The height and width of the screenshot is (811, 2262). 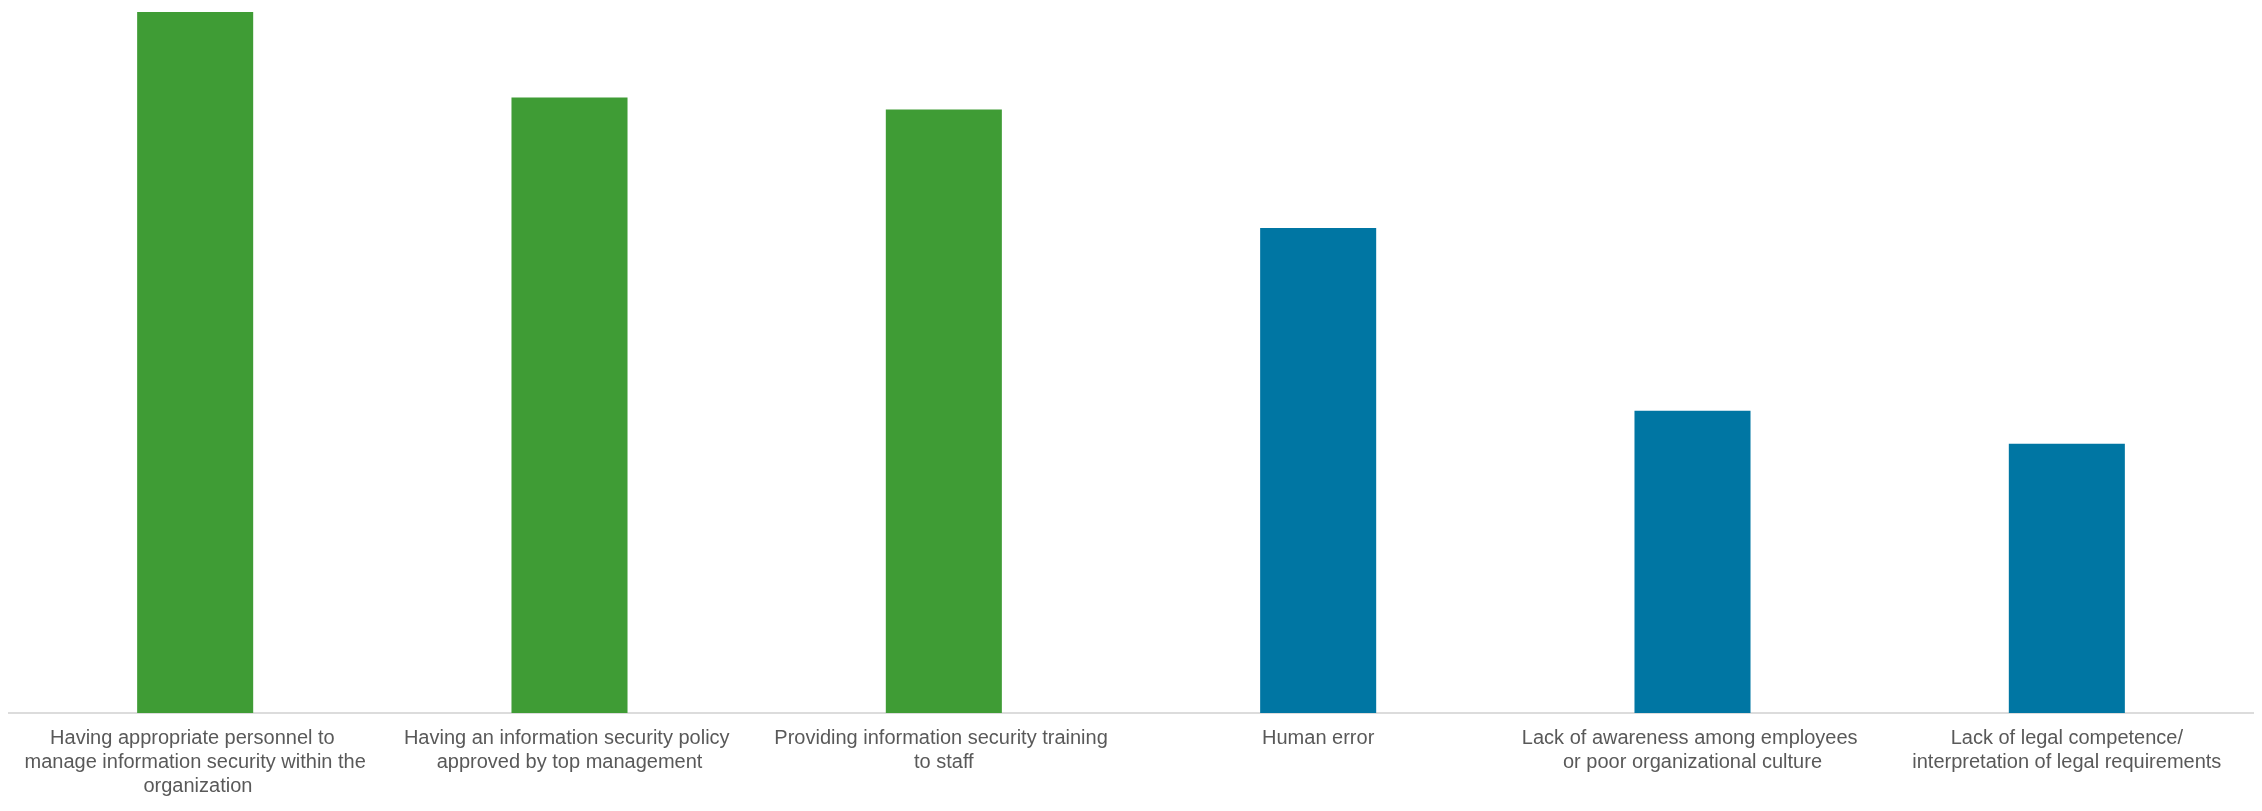 What do you see at coordinates (1692, 749) in the screenshot?
I see `x-tick-label: Lack of awareness among employees or poor organizational culture` at bounding box center [1692, 749].